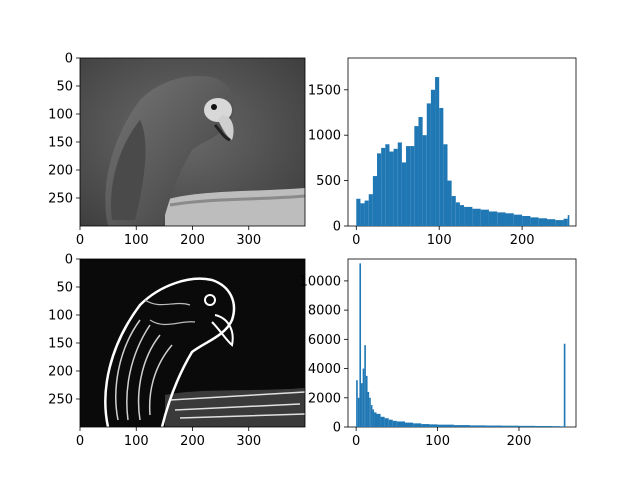 The image size is (640, 480). I want to click on y-tick-label: 8000, so click(324, 311).